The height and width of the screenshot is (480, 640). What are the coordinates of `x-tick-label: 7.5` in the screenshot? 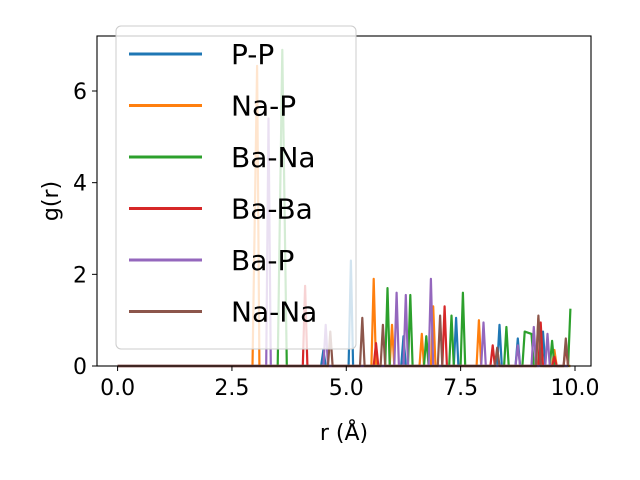 It's located at (460, 388).